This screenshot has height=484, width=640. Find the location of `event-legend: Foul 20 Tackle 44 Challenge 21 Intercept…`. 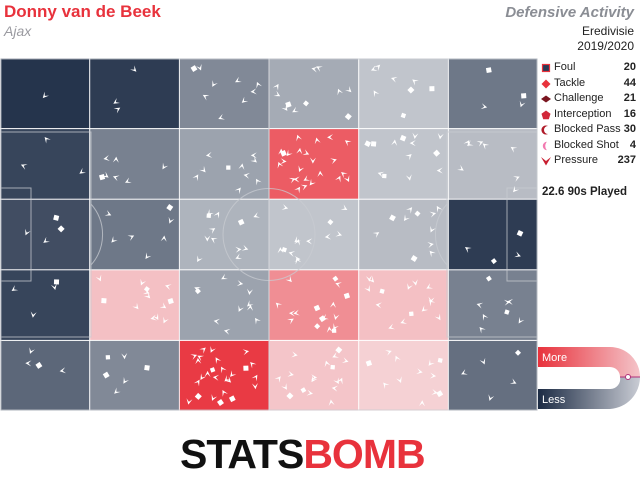

event-legend: Foul 20 Tackle 44 Challenge 21 Intercept… is located at coordinates (589, 114).